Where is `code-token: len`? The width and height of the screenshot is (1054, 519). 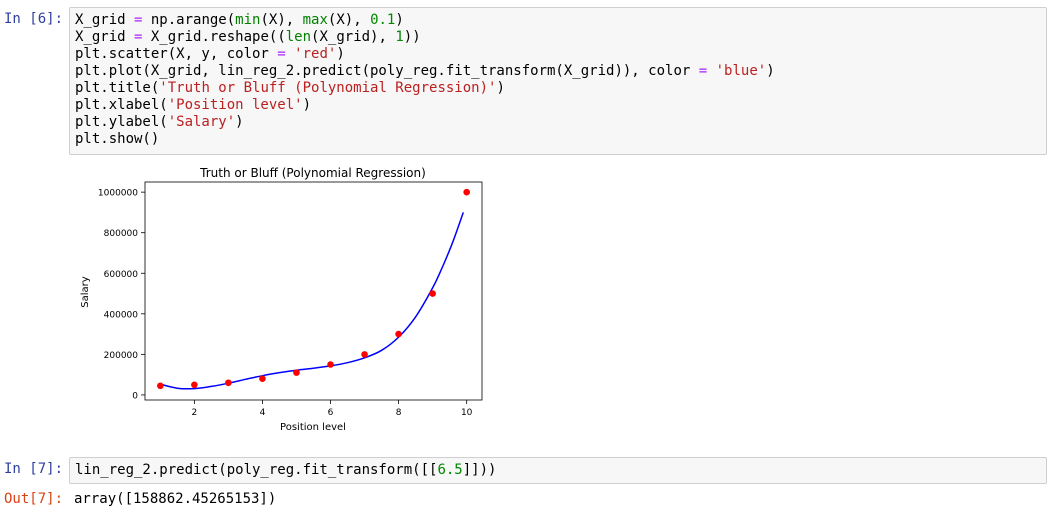
code-token: len is located at coordinates (298, 37).